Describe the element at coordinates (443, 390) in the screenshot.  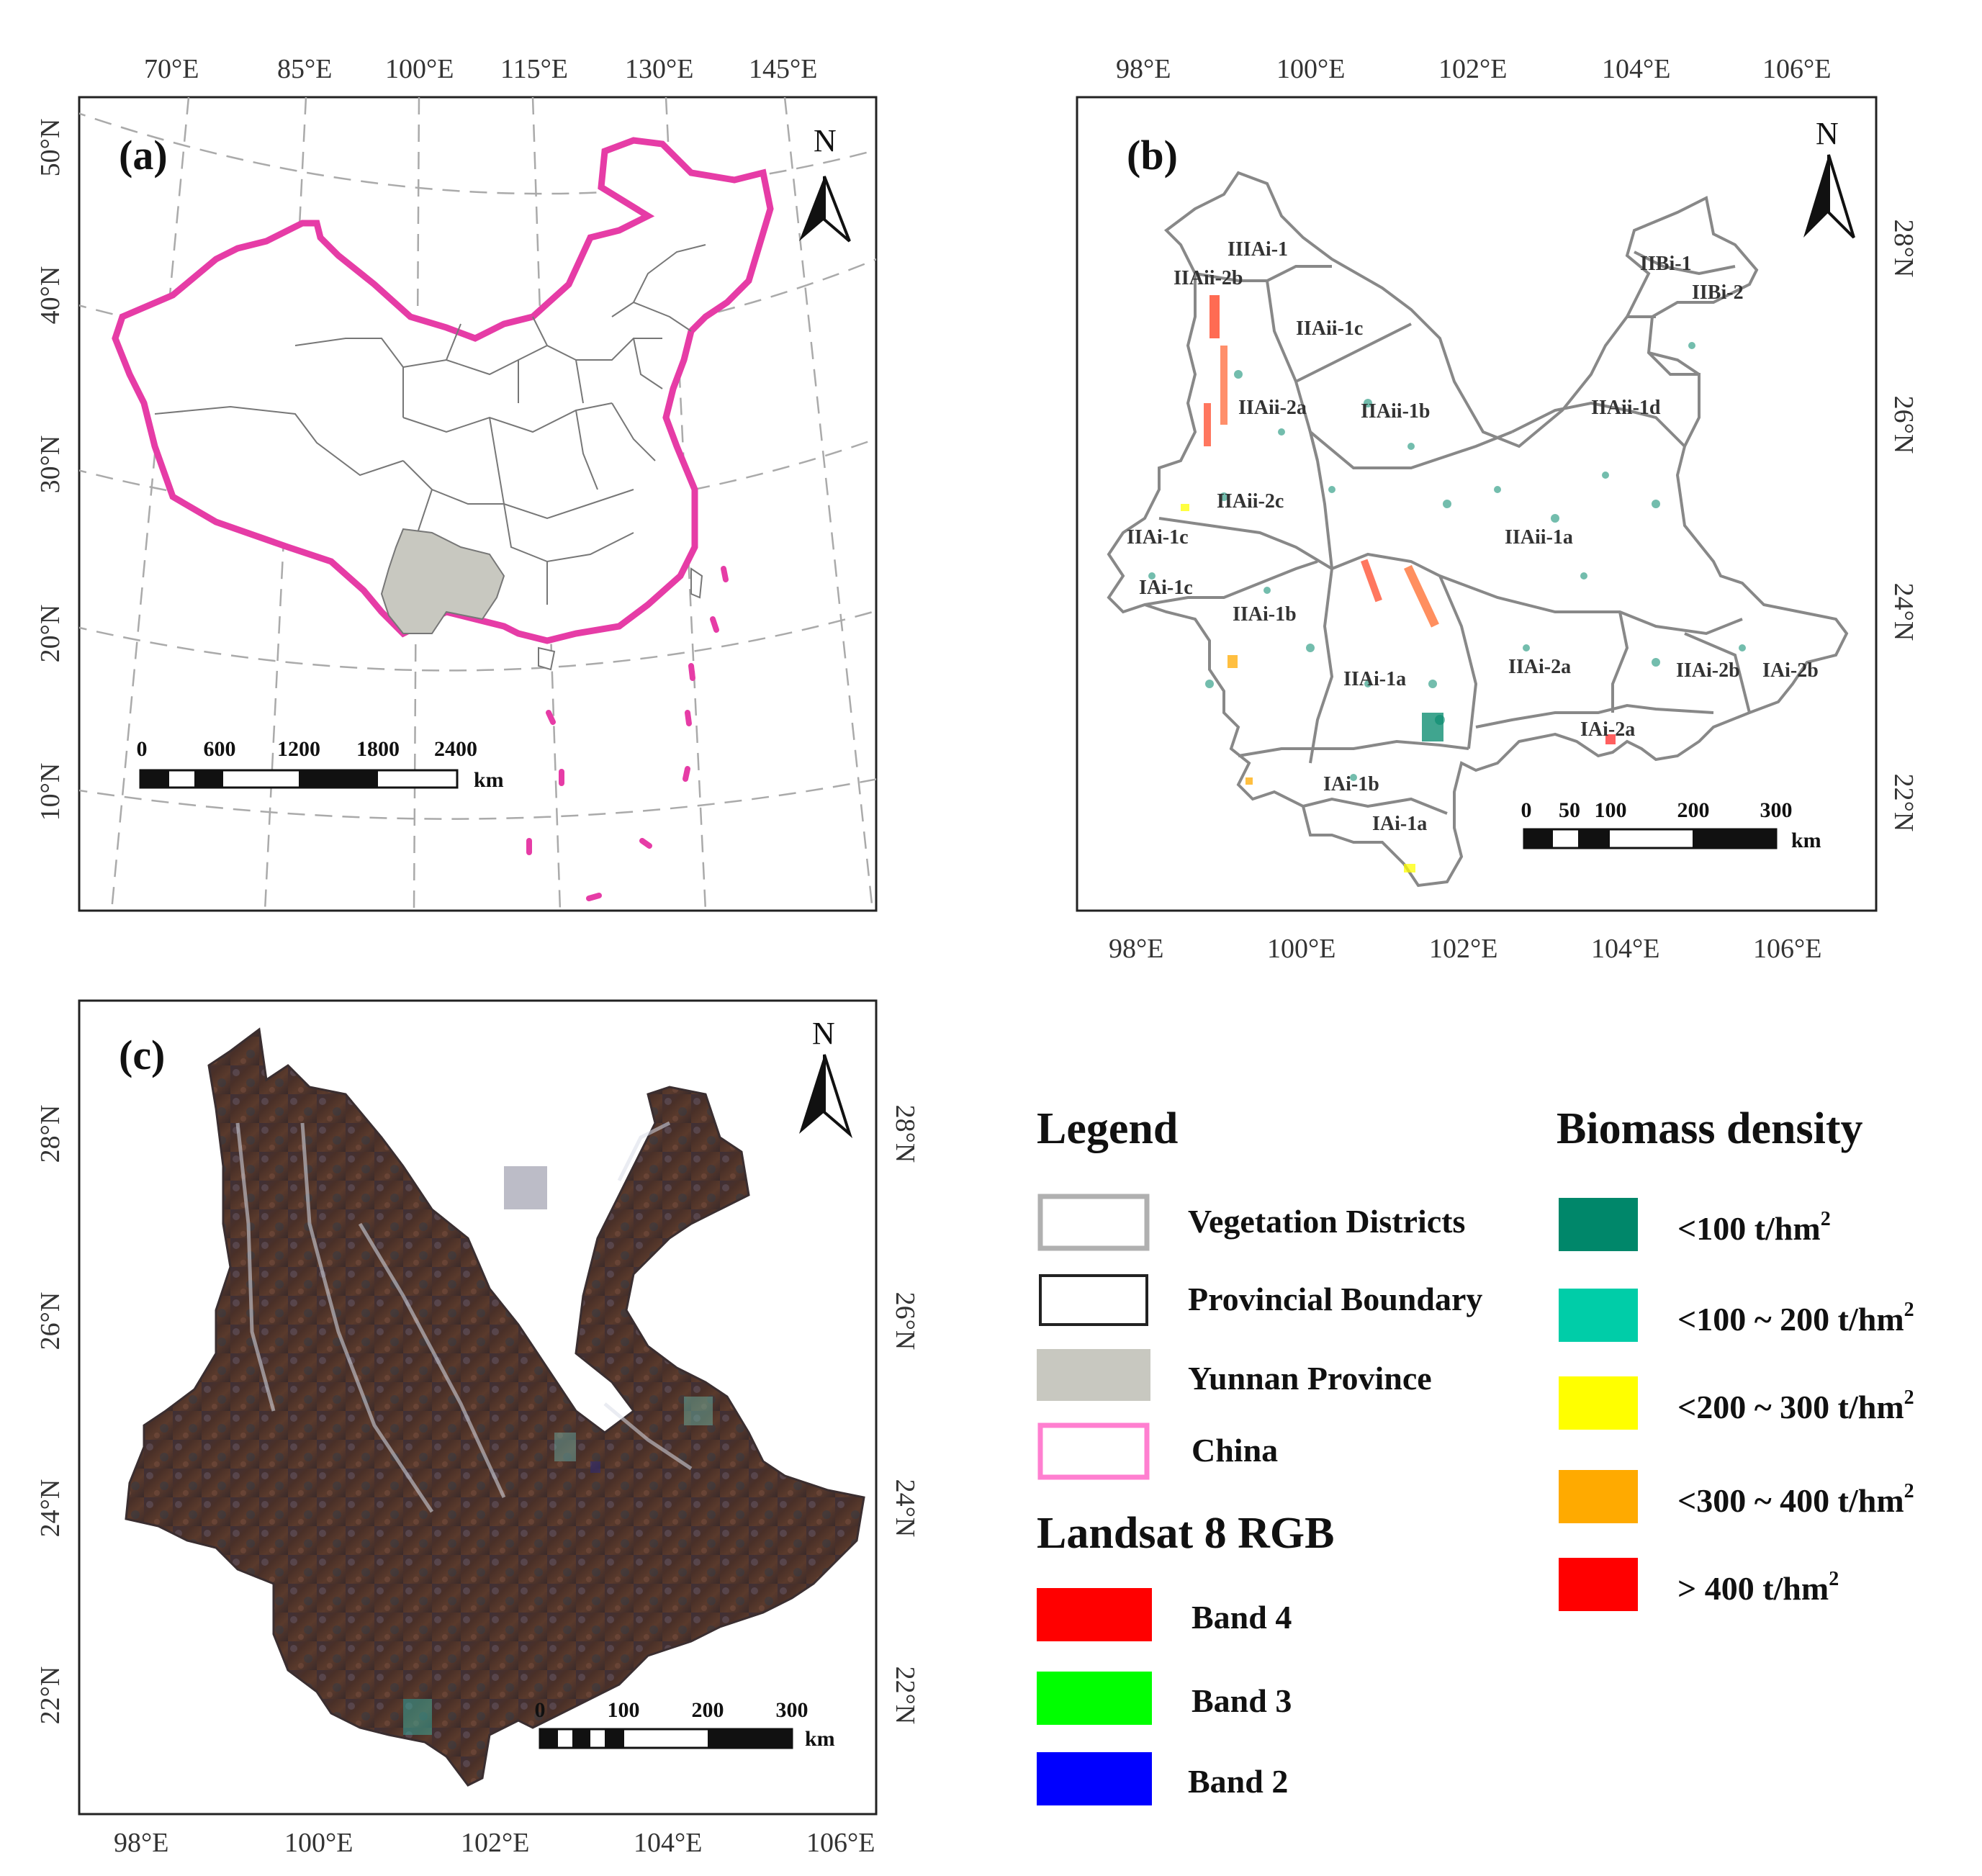
I see `china-outline` at that location.